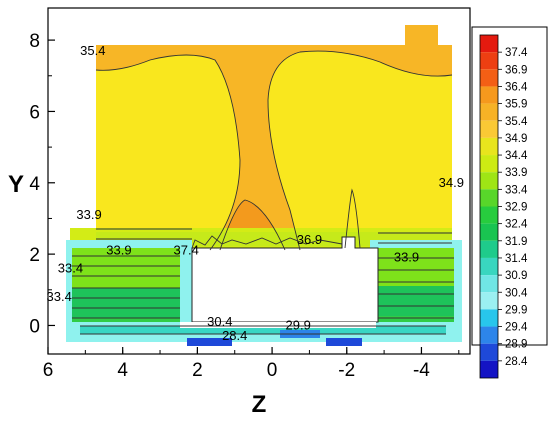 The image size is (550, 421). Describe the element at coordinates (126, 303) in the screenshot. I see `lower-left-mid` at that location.